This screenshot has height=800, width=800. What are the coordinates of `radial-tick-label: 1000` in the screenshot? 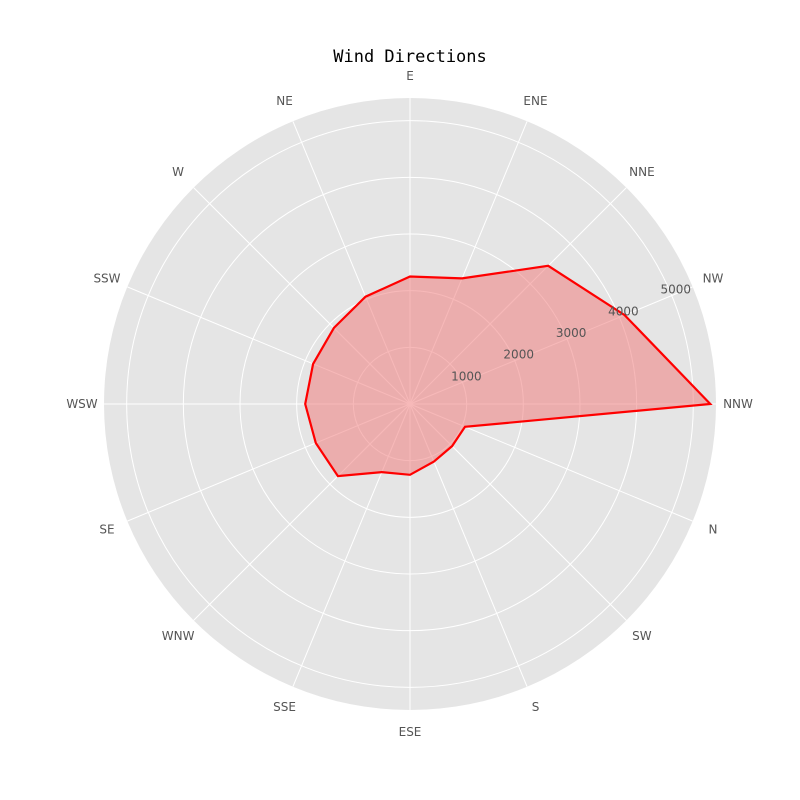 It's located at (466, 376).